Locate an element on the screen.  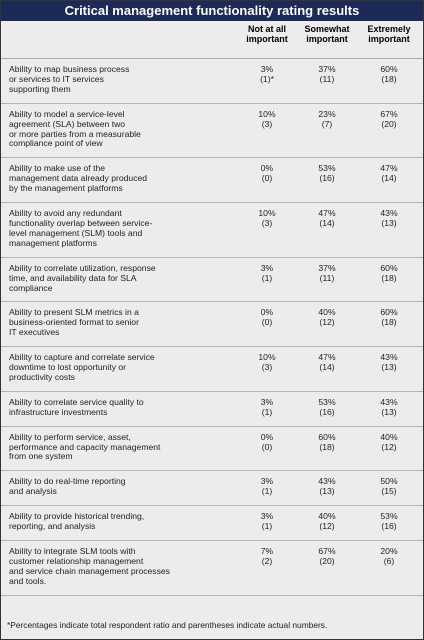
column-header: Somewhat important is located at coordinates (327, 41).